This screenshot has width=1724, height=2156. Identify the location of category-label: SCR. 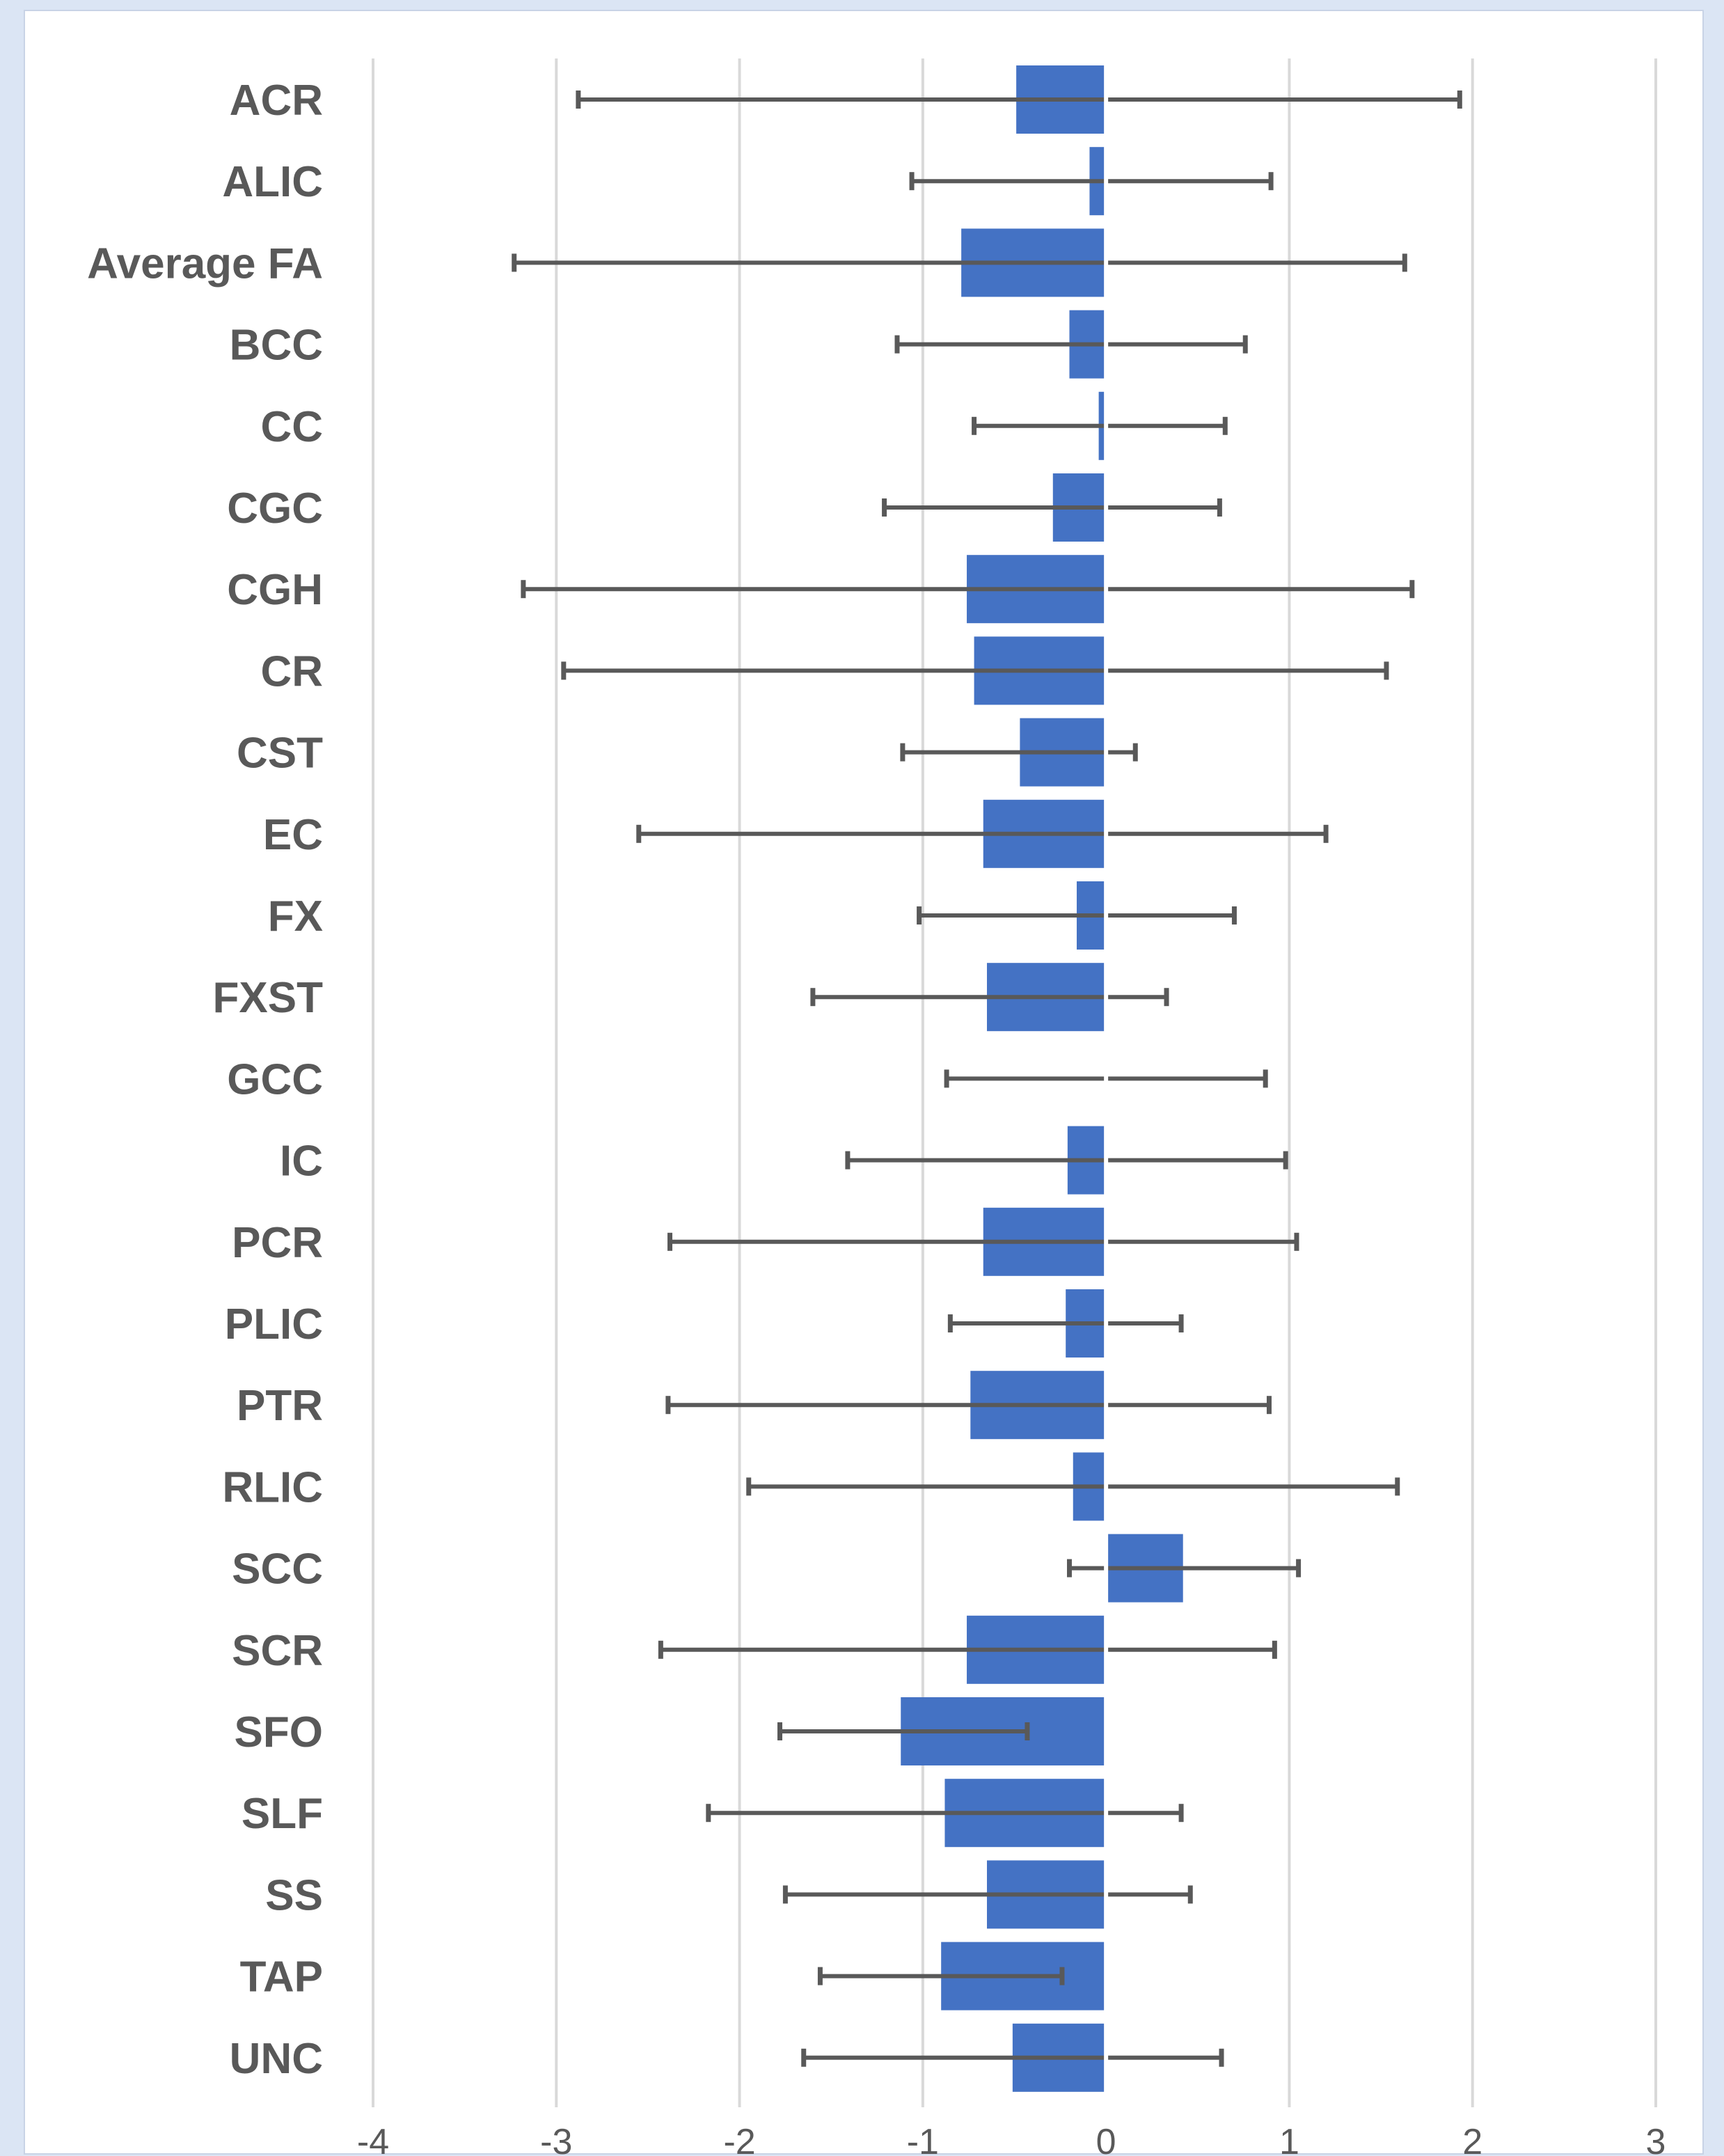
(277, 1651).